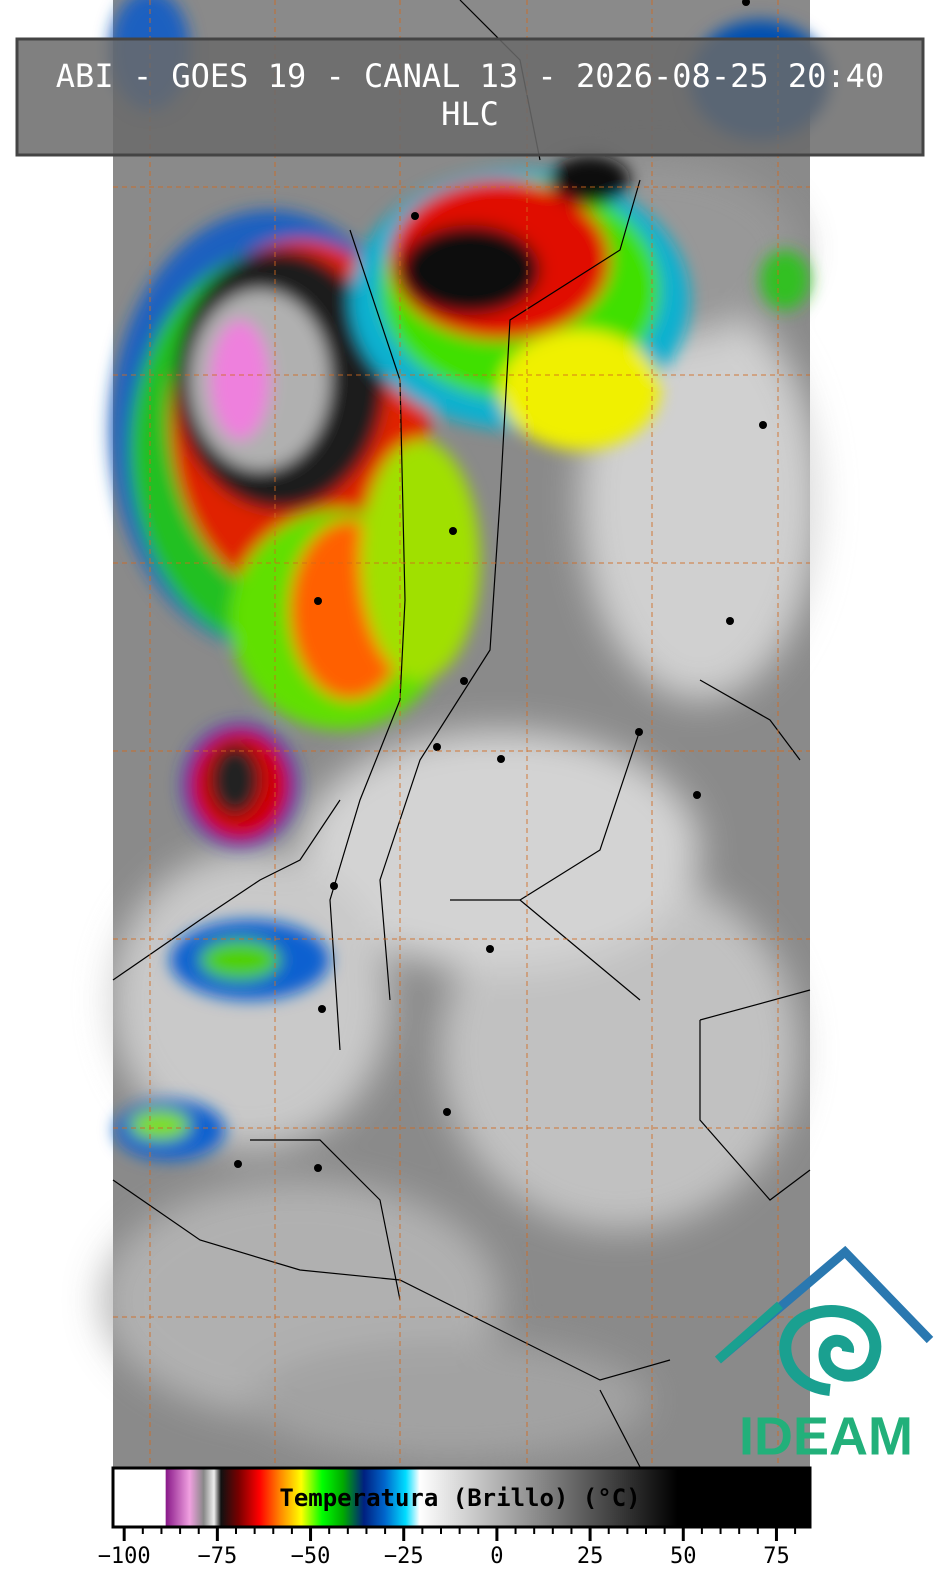 The width and height of the screenshot is (945, 1577). Describe the element at coordinates (404, 1556) in the screenshot. I see `tick-label: −25` at that location.